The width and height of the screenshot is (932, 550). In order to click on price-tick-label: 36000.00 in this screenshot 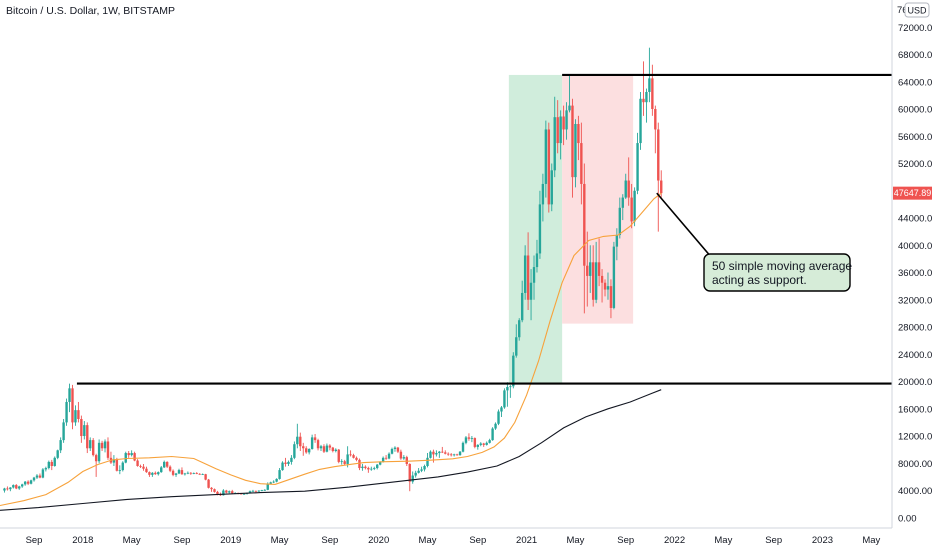, I will do `click(915, 273)`.